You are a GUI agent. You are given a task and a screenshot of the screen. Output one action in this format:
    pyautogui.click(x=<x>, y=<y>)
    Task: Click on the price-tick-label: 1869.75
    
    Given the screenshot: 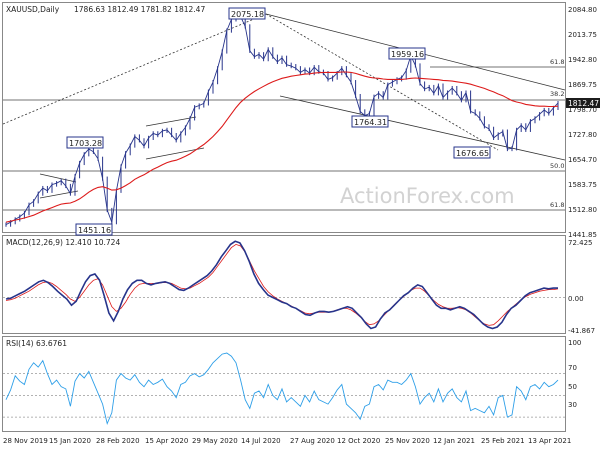 What is the action you would take?
    pyautogui.click(x=582, y=85)
    